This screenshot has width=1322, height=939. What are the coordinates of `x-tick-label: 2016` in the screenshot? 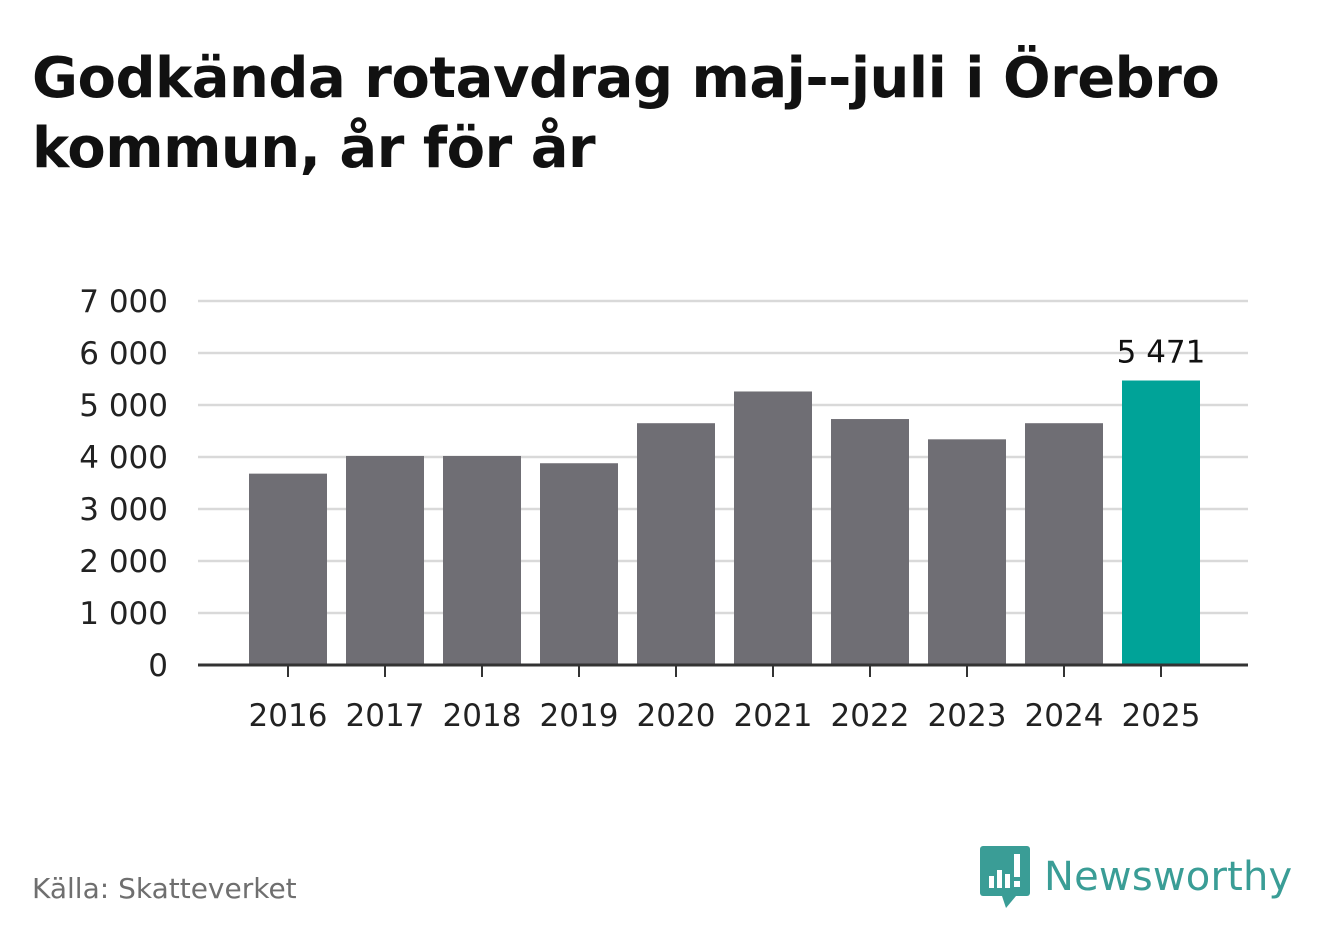 It's located at (288, 716).